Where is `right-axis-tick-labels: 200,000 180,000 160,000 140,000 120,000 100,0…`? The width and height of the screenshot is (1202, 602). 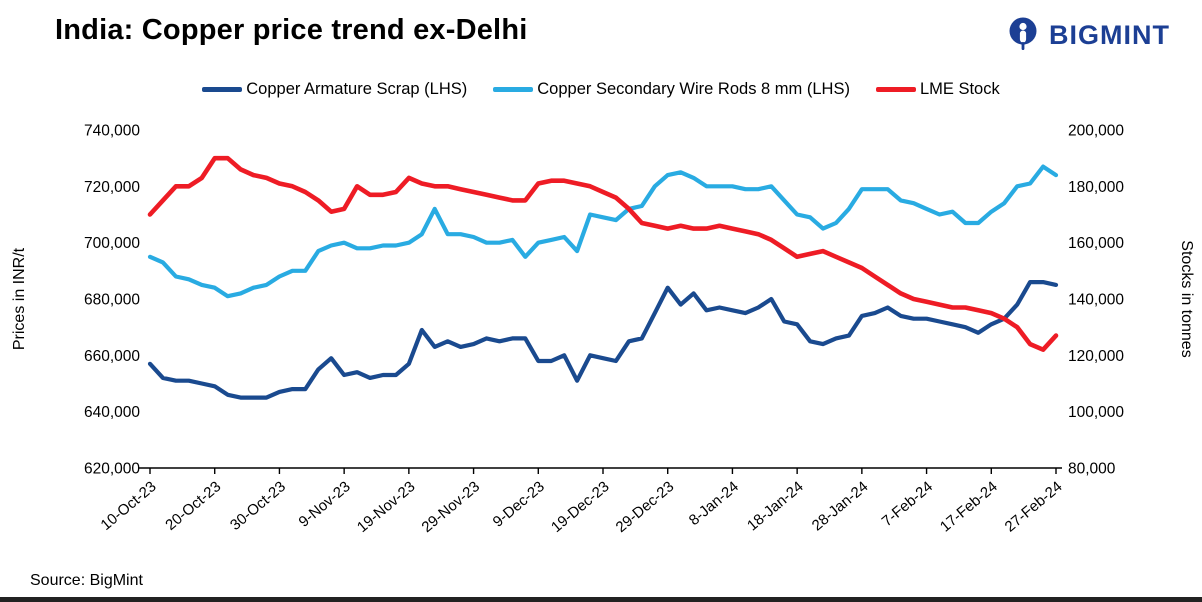
right-axis-tick-labels: 200,000 180,000 160,000 140,000 120,000 100,0… is located at coordinates (1096, 300).